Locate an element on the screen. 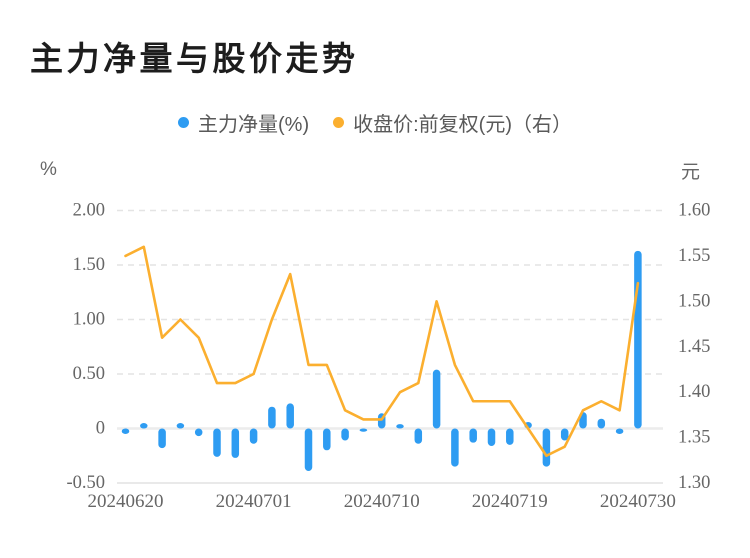  right-axis-tick-label: 1.50 is located at coordinates (694, 301).